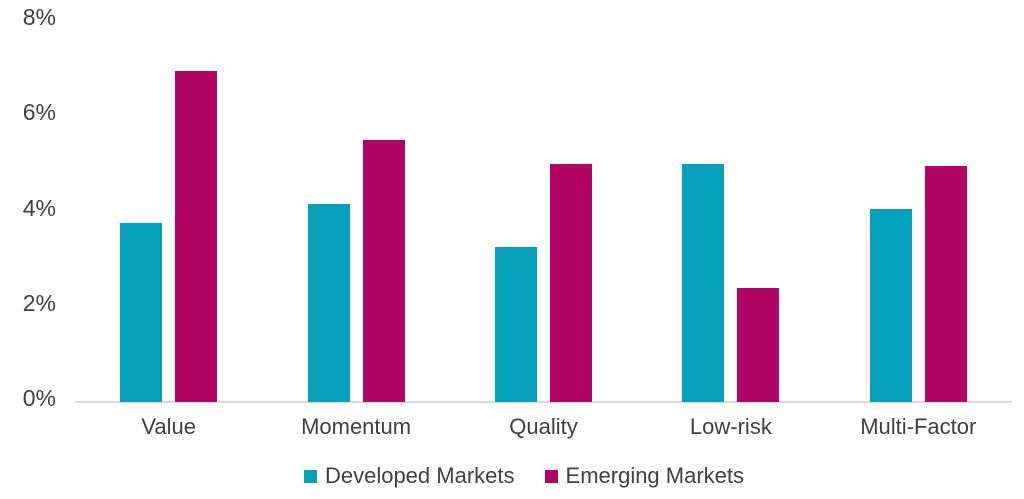 Image resolution: width=1024 pixels, height=499 pixels. What do you see at coordinates (890, 305) in the screenshot?
I see `bar-developed-markets-multi-factor` at bounding box center [890, 305].